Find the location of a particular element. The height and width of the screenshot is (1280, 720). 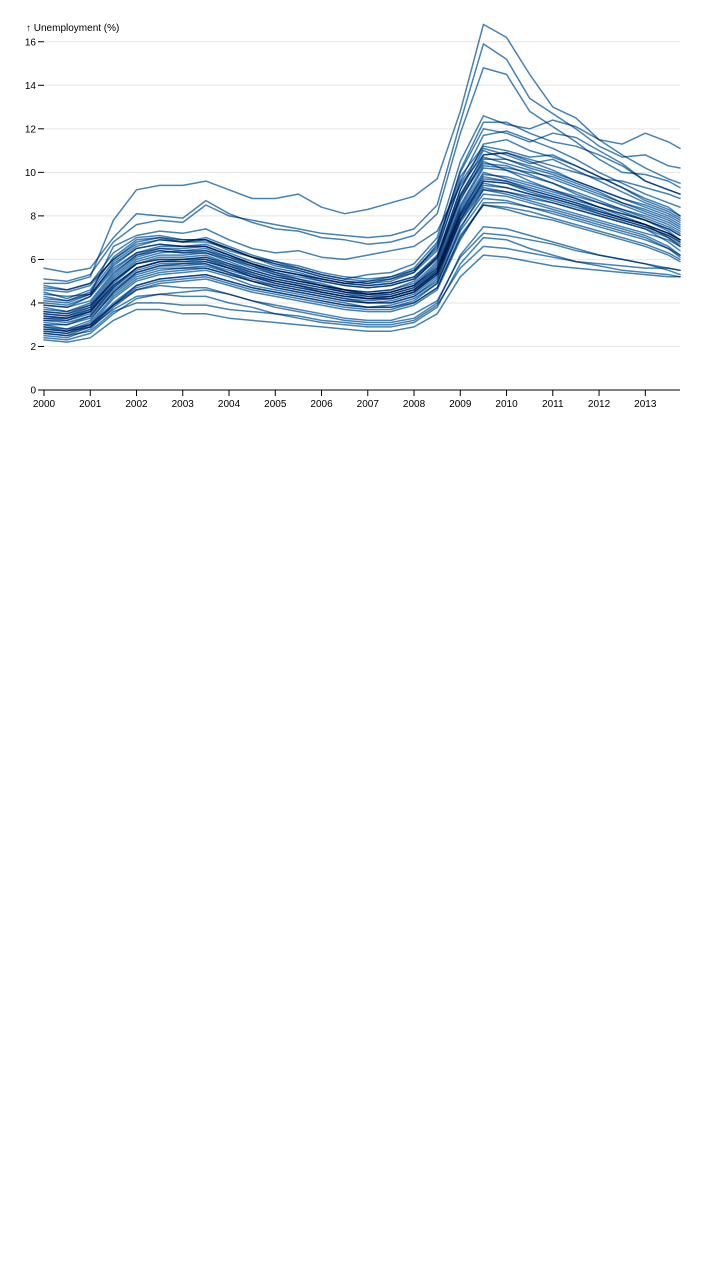

x-tick-label: 2007 is located at coordinates (368, 404).